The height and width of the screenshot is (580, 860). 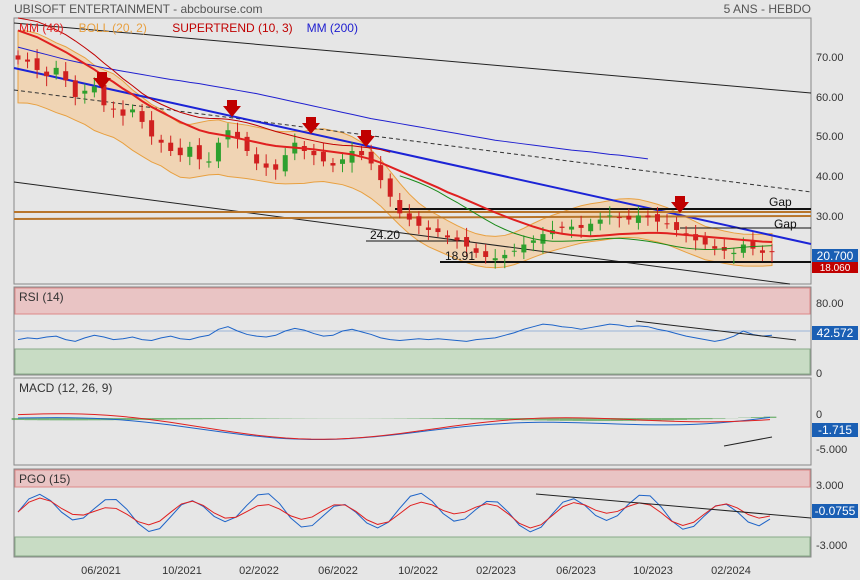 What do you see at coordinates (204, 85) in the screenshot?
I see `supertrend-line` at bounding box center [204, 85].